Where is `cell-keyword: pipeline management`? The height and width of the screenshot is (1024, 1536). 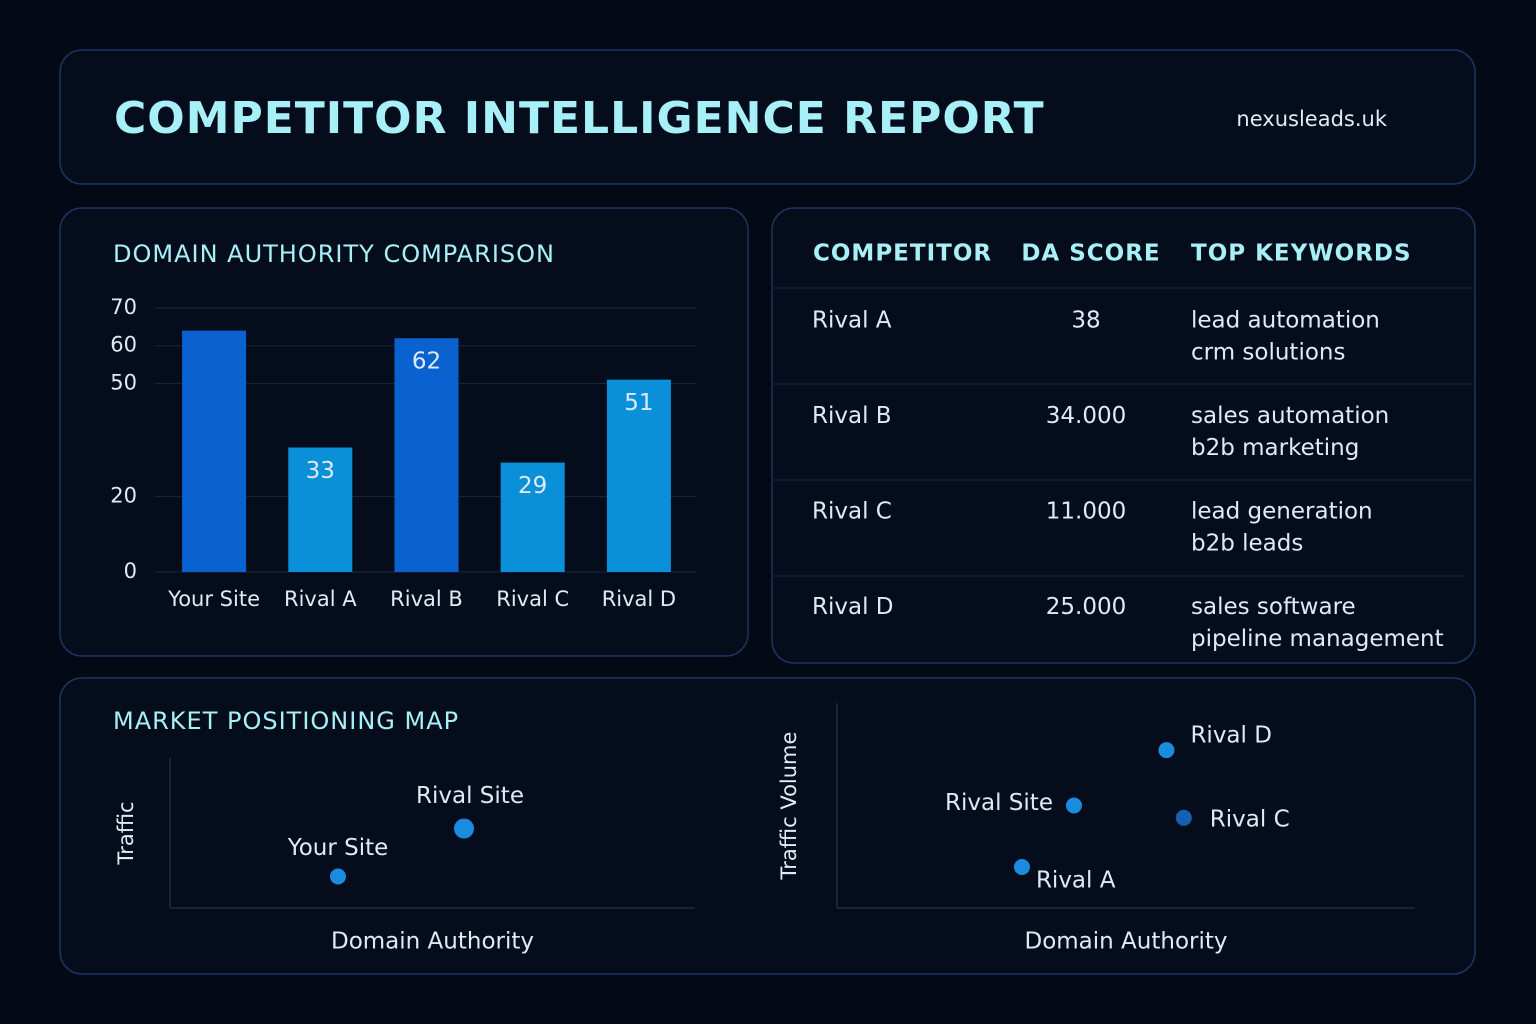 cell-keyword: pipeline management is located at coordinates (1317, 639).